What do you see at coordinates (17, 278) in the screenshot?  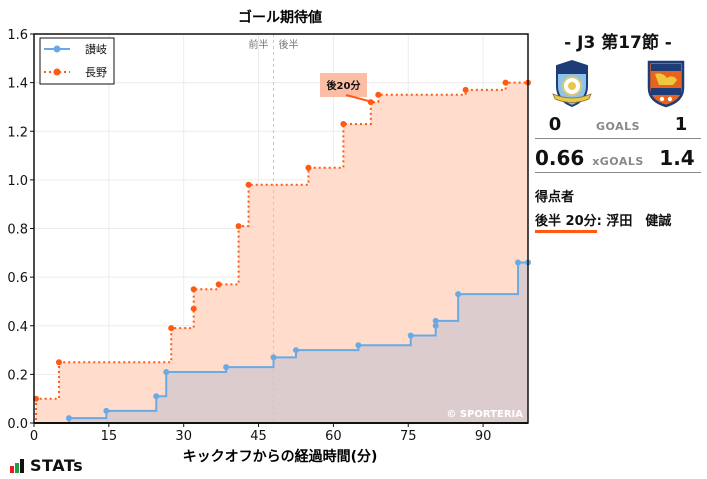 I see `y-tick-label: 0.6` at bounding box center [17, 278].